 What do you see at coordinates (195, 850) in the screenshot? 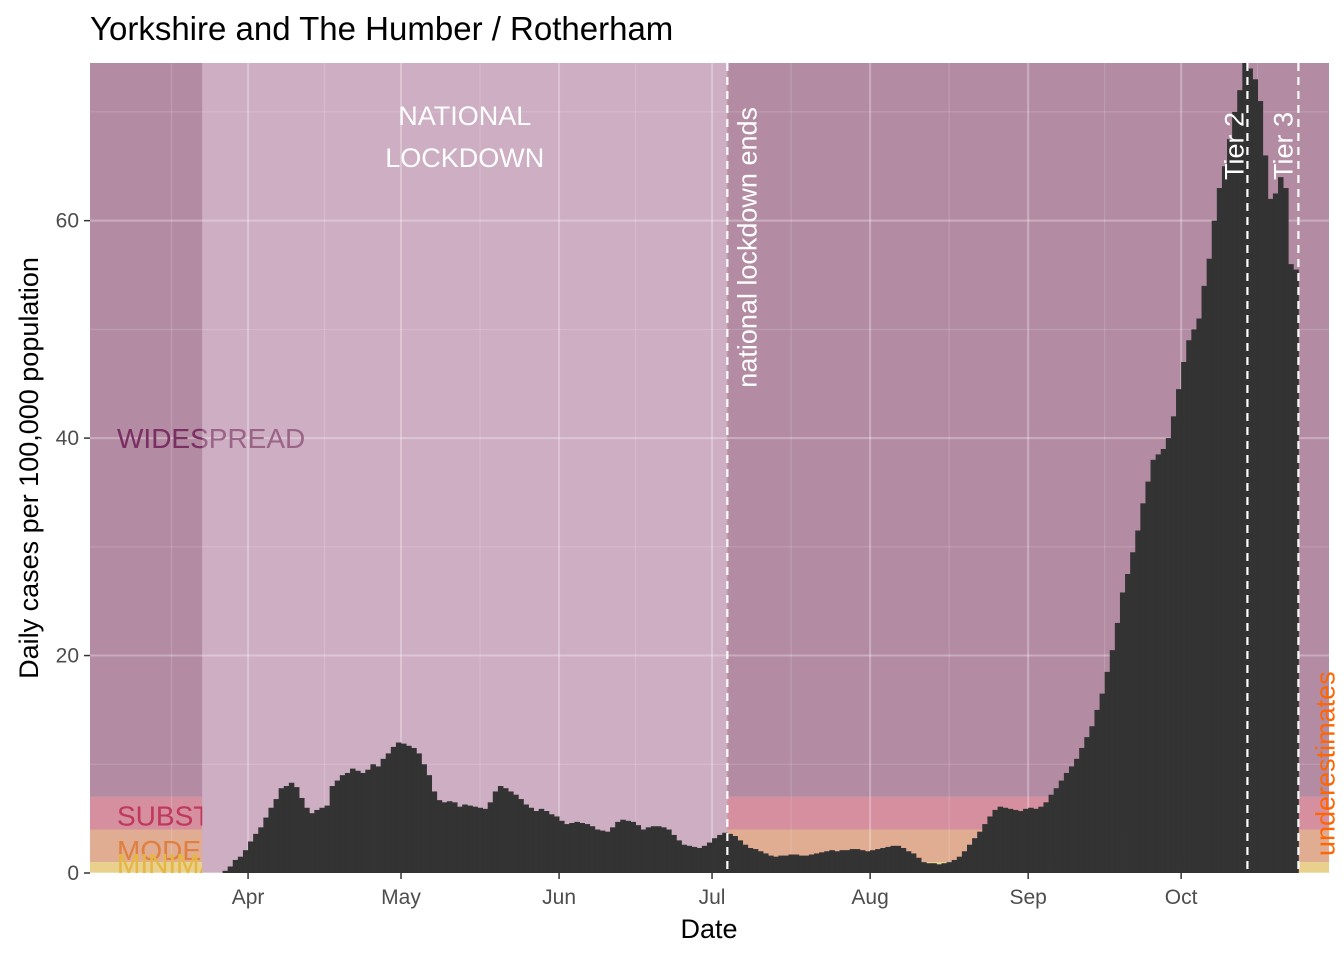
I see `band-label-solid: MODERATE` at bounding box center [195, 850].